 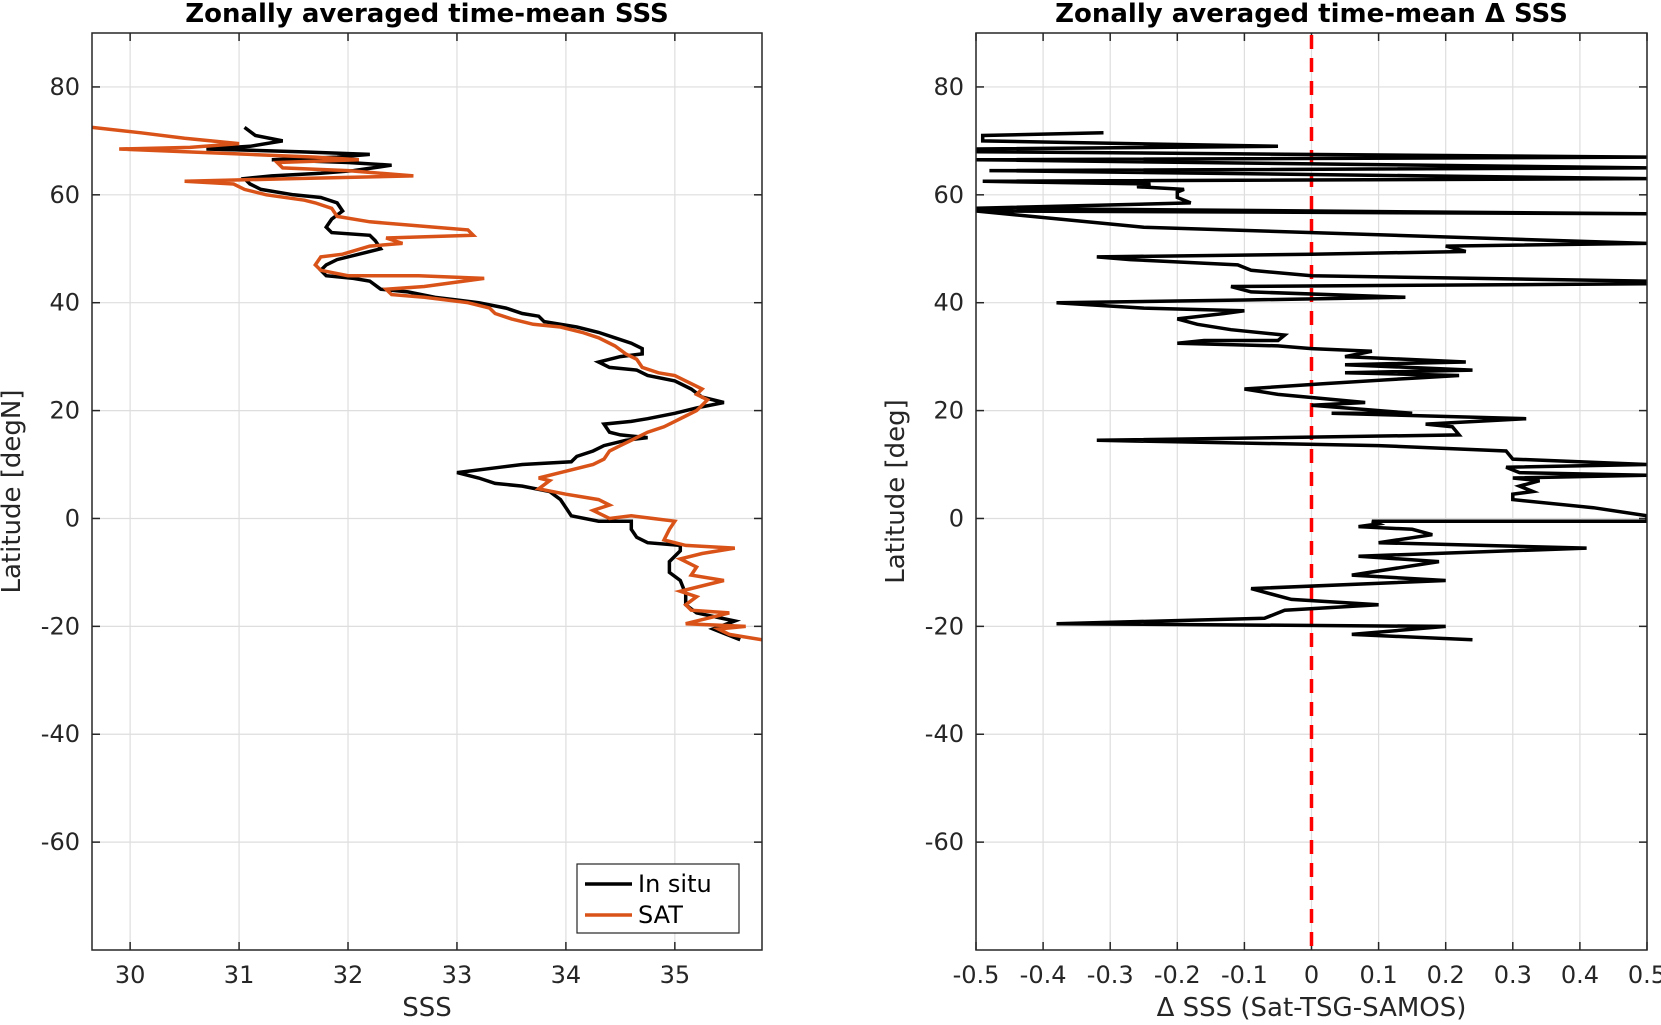 What do you see at coordinates (1446, 975) in the screenshot?
I see `right-xtick-label: 0.2` at bounding box center [1446, 975].